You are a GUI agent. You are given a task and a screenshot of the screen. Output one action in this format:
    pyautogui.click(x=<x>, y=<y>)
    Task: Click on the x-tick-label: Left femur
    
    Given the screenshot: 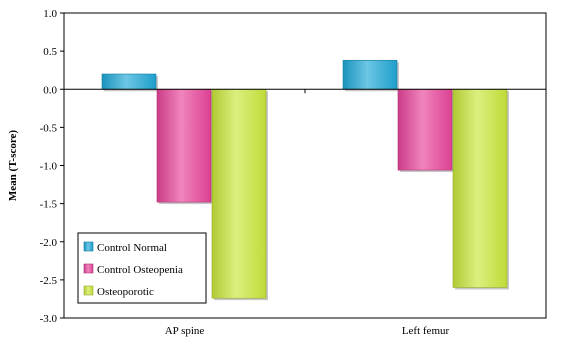 What is the action you would take?
    pyautogui.click(x=426, y=331)
    